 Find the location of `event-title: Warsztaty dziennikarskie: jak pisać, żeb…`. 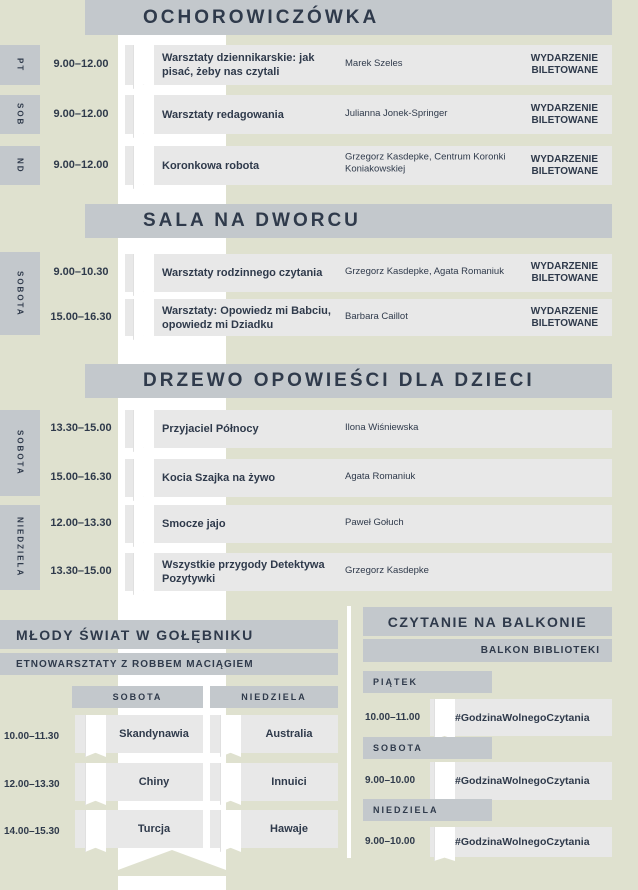

event-title: Warsztaty dziennikarskie: jak pisać, żeb… is located at coordinates (238, 65).